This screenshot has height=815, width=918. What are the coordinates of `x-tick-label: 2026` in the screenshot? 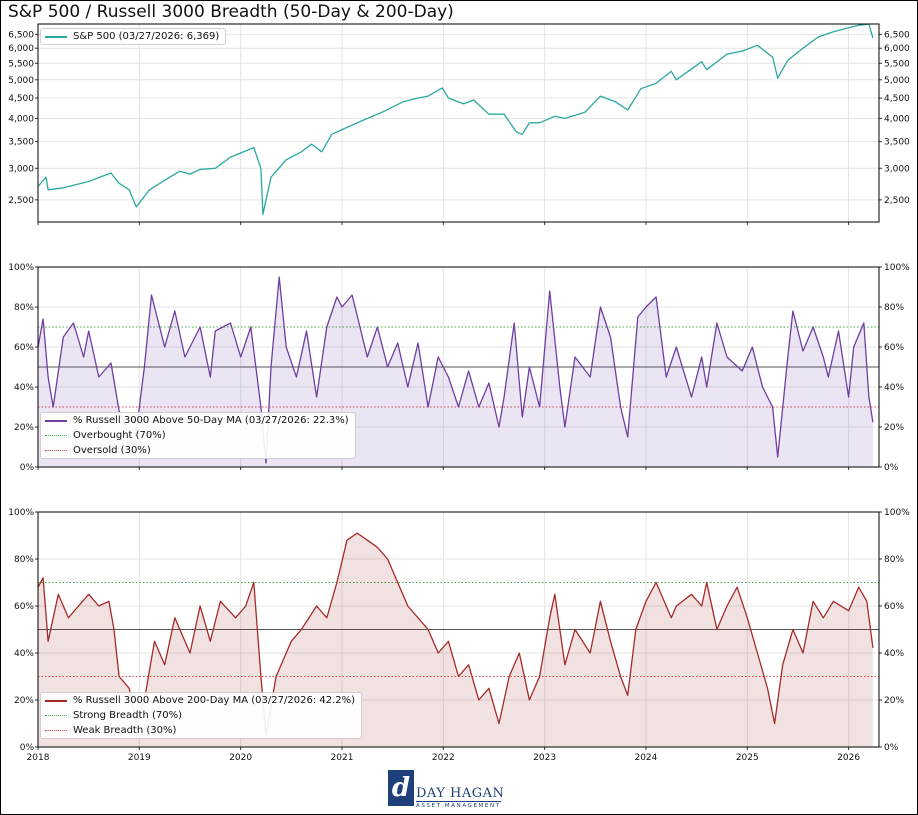 It's located at (848, 758).